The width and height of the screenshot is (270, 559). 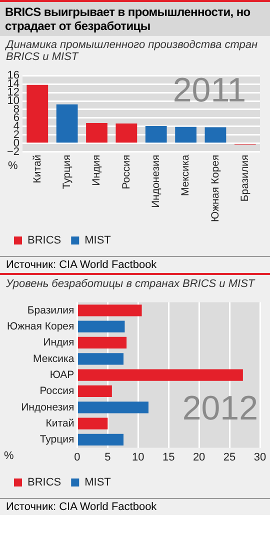 I want to click on x-tick-label: 20, so click(x=199, y=457).